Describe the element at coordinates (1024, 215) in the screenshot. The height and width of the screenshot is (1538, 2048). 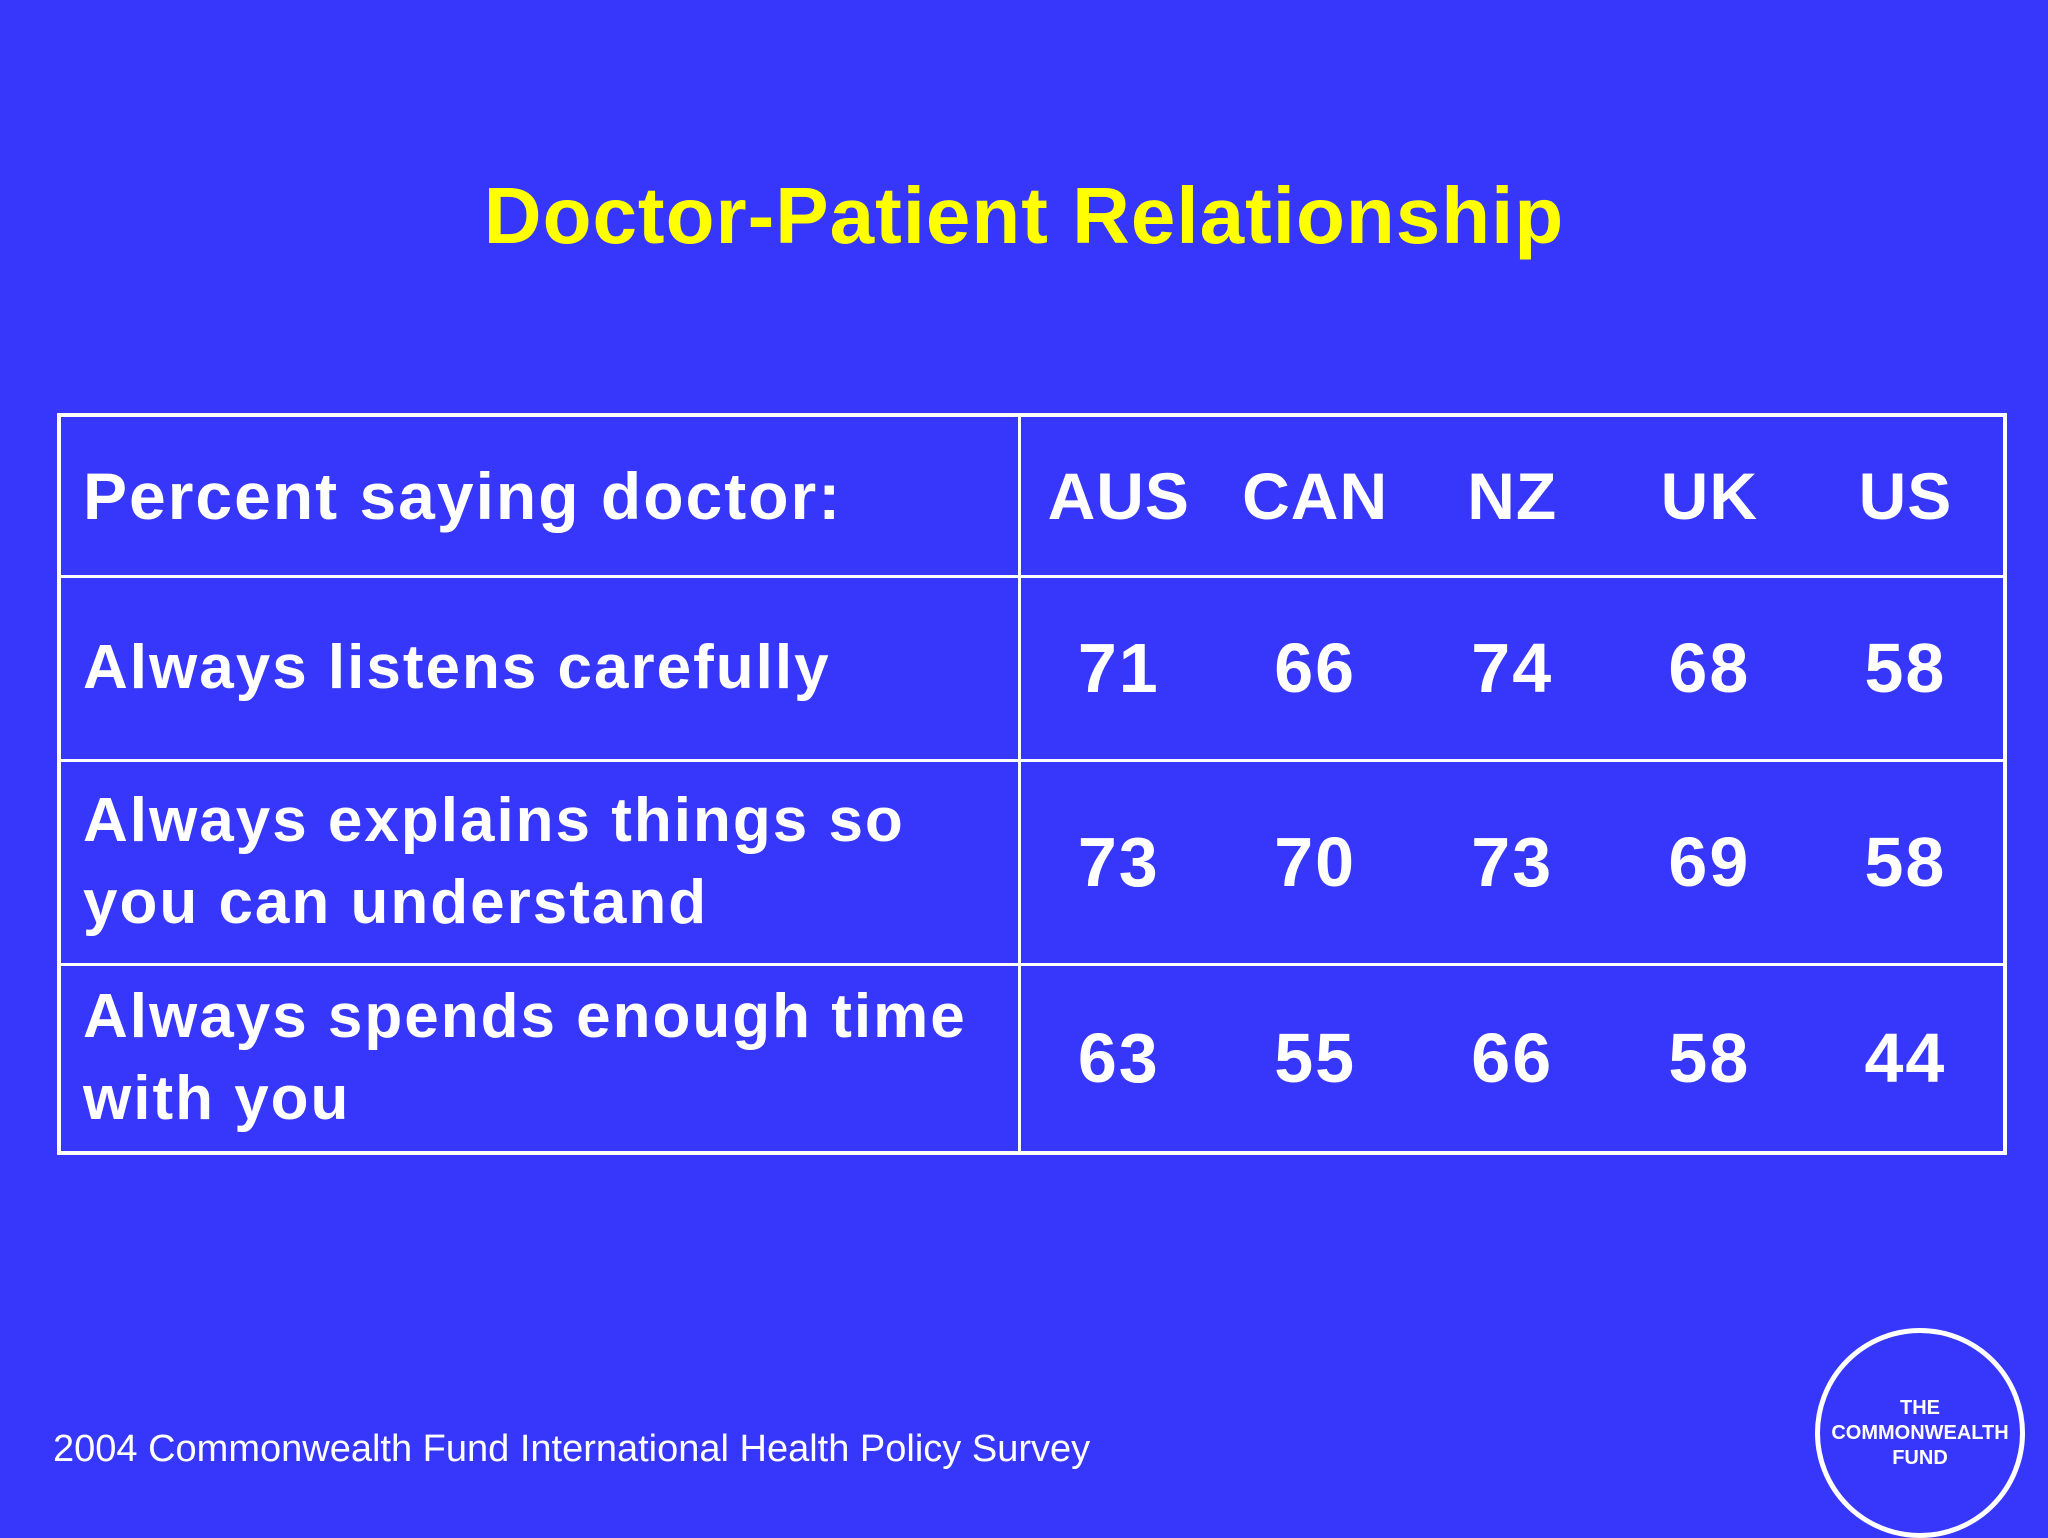
I see `slide-title: Doctor-Patient Relationship` at that location.